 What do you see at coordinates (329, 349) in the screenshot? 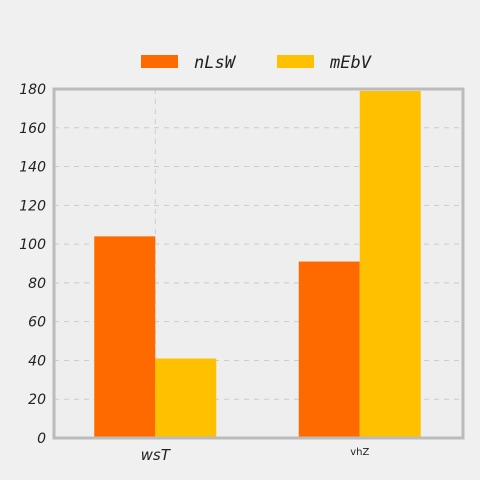
I see `bar-nLsW-vhZ` at bounding box center [329, 349].